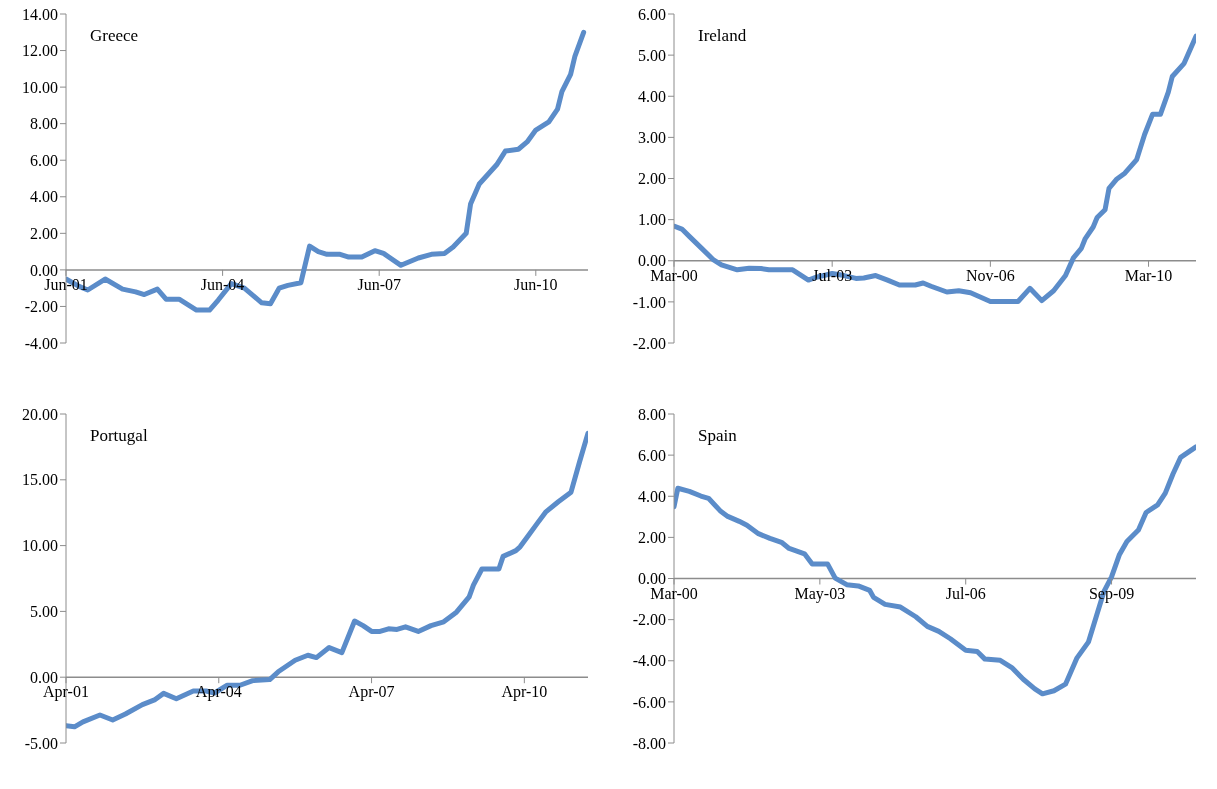 The width and height of the screenshot is (1217, 789). I want to click on x-tick-label: Jun-07, so click(379, 284).